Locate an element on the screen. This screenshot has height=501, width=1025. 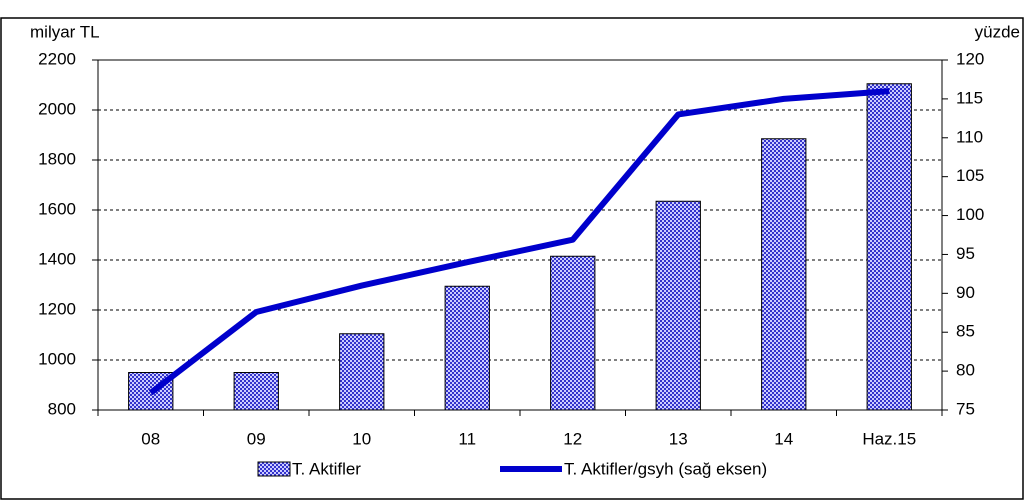
y-tick-label: 1800 is located at coordinates (57, 158).